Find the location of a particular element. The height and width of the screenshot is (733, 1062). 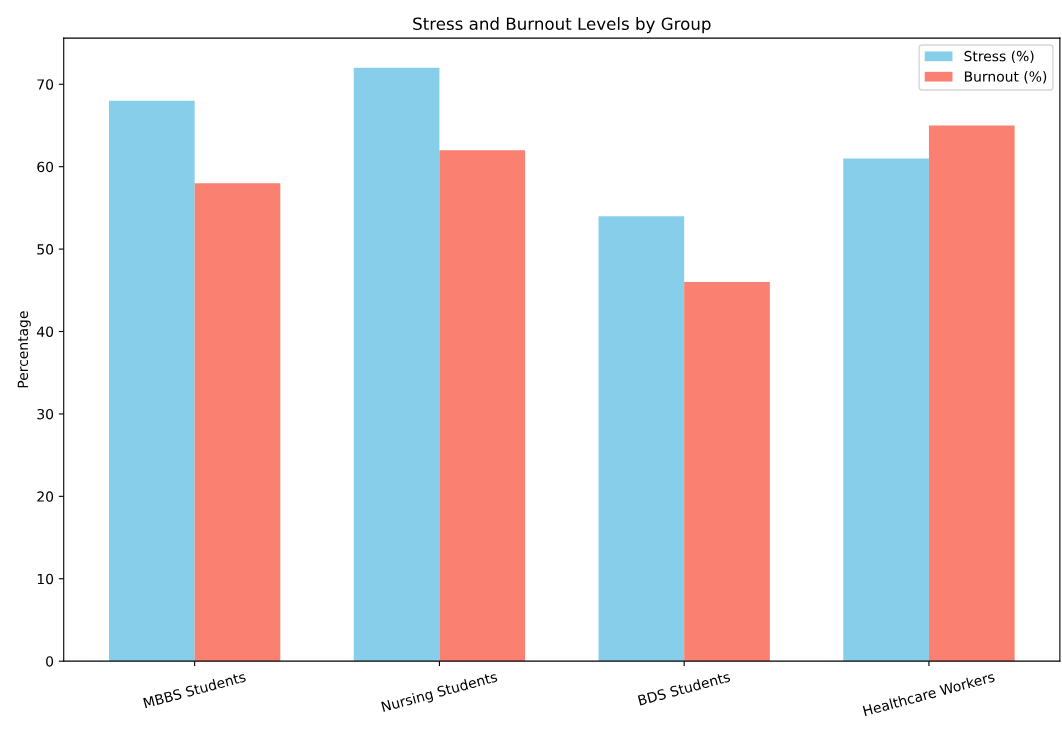

y-tick-label: 10 is located at coordinates (45, 579).